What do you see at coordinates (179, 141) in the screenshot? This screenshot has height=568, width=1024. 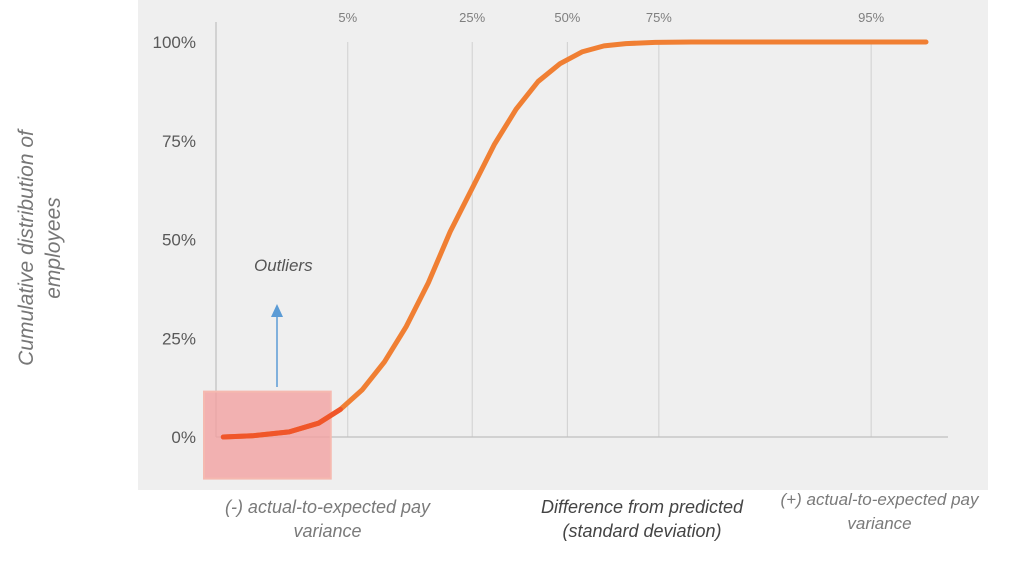 I see `y-tick-label: 75%` at bounding box center [179, 141].